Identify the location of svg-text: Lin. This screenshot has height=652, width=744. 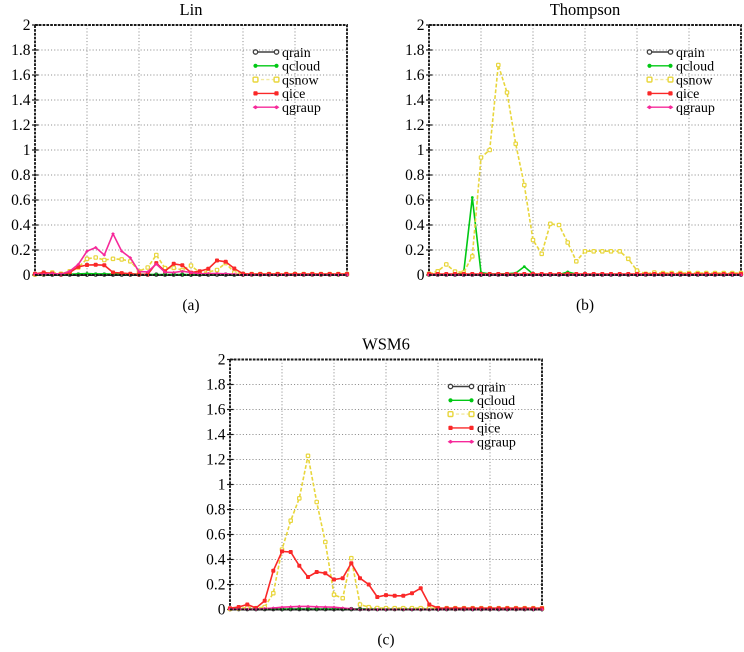
(191, 9).